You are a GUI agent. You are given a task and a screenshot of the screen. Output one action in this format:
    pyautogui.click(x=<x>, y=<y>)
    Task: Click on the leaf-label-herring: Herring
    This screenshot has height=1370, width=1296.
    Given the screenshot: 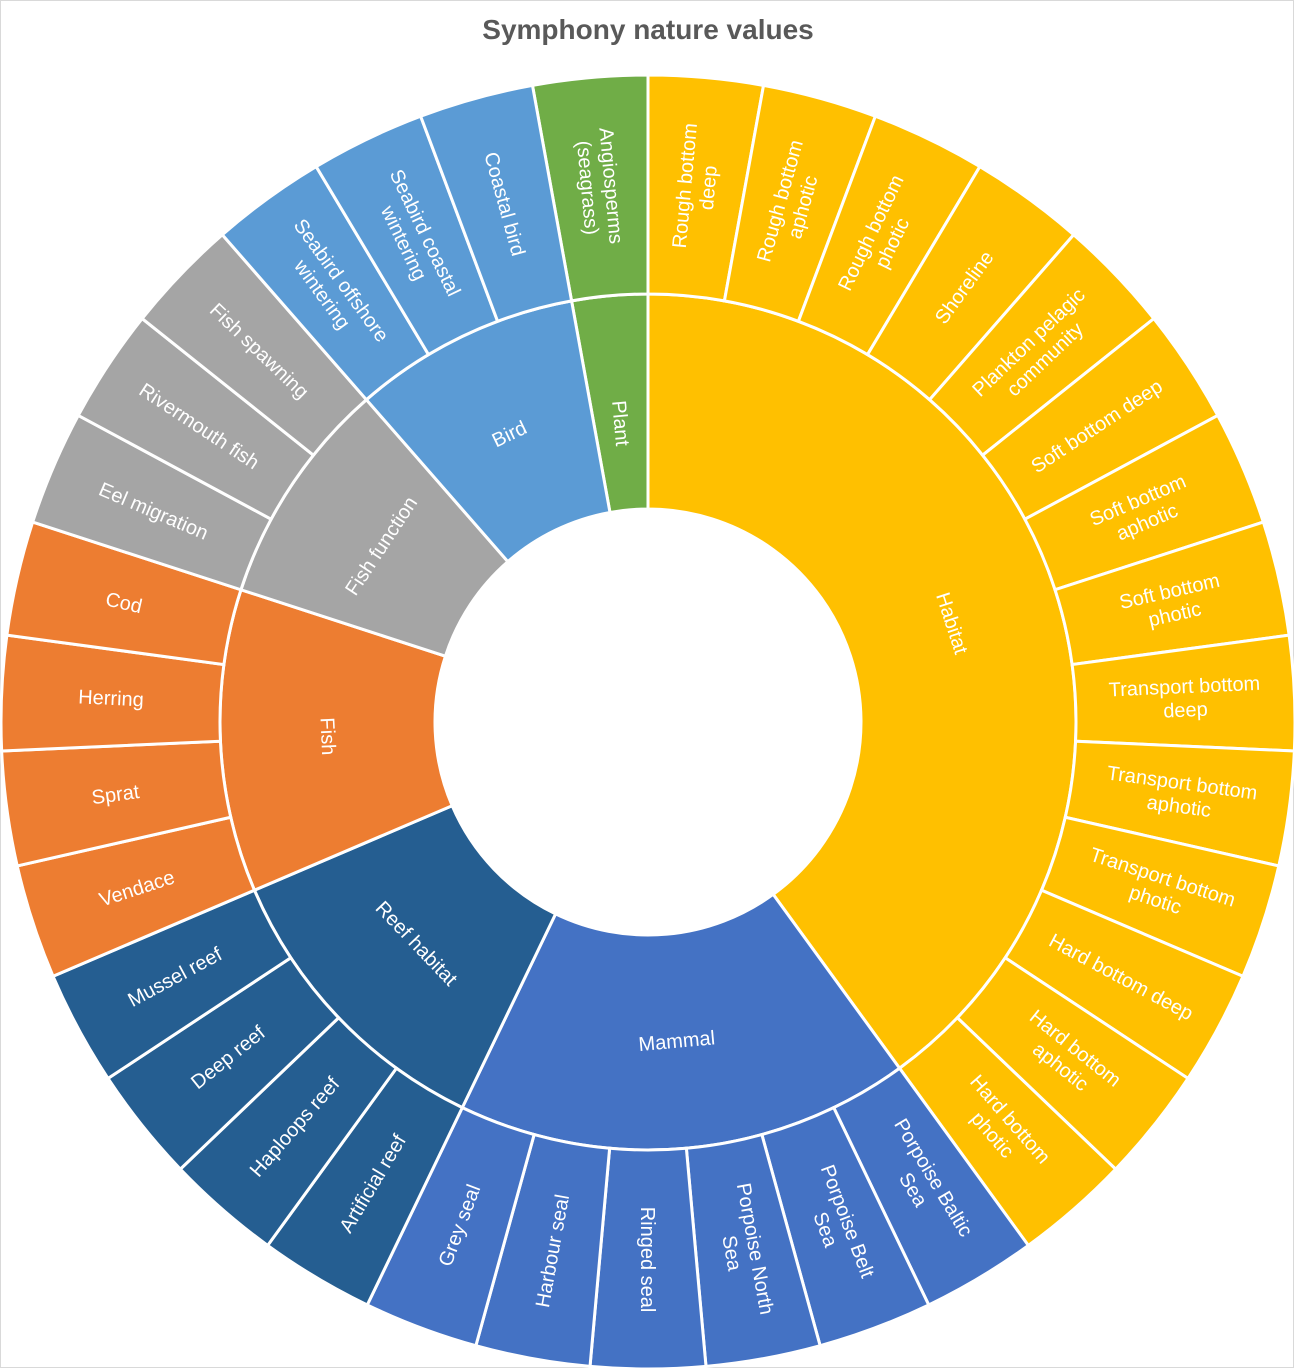 What is the action you would take?
    pyautogui.click(x=111, y=698)
    